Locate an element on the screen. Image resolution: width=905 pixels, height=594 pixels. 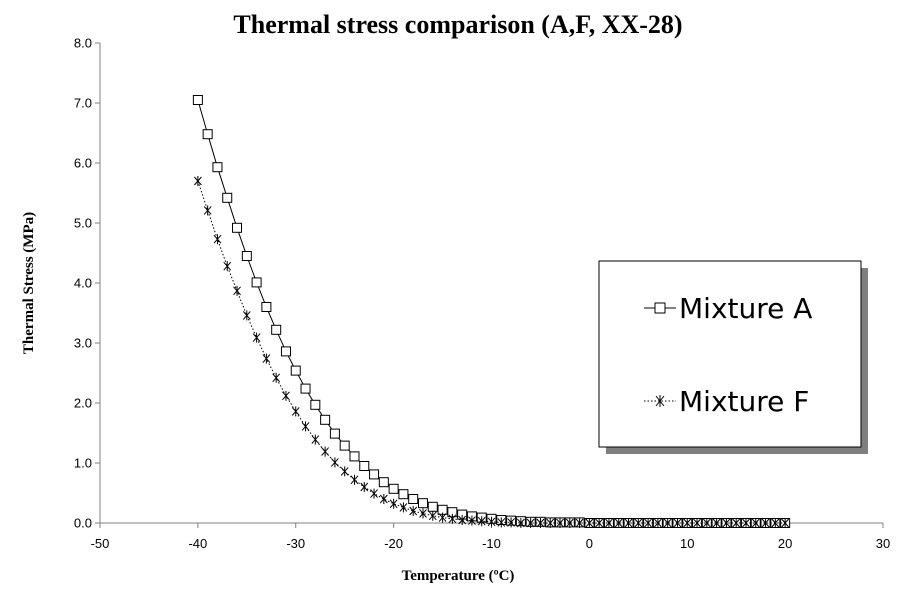
x-tick-label: -50 is located at coordinates (100, 543).